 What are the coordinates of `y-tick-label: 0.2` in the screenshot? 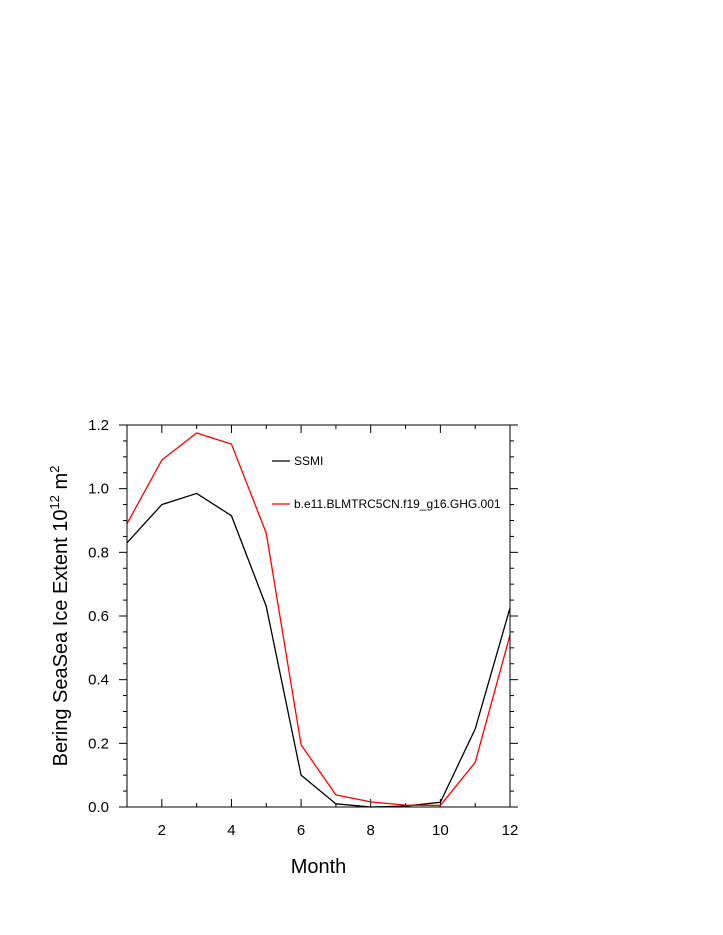 It's located at (98, 743).